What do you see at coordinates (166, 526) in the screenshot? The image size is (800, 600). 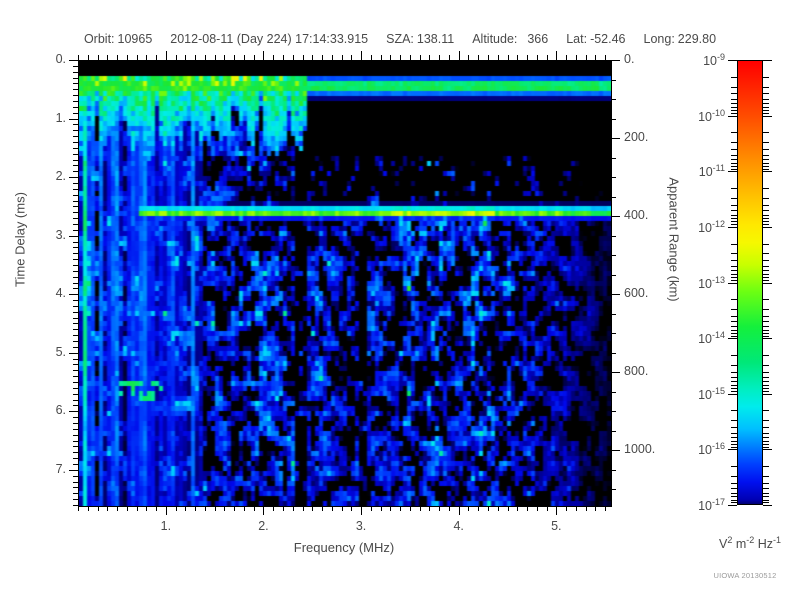 I see `axis-tick-label: 1.` at bounding box center [166, 526].